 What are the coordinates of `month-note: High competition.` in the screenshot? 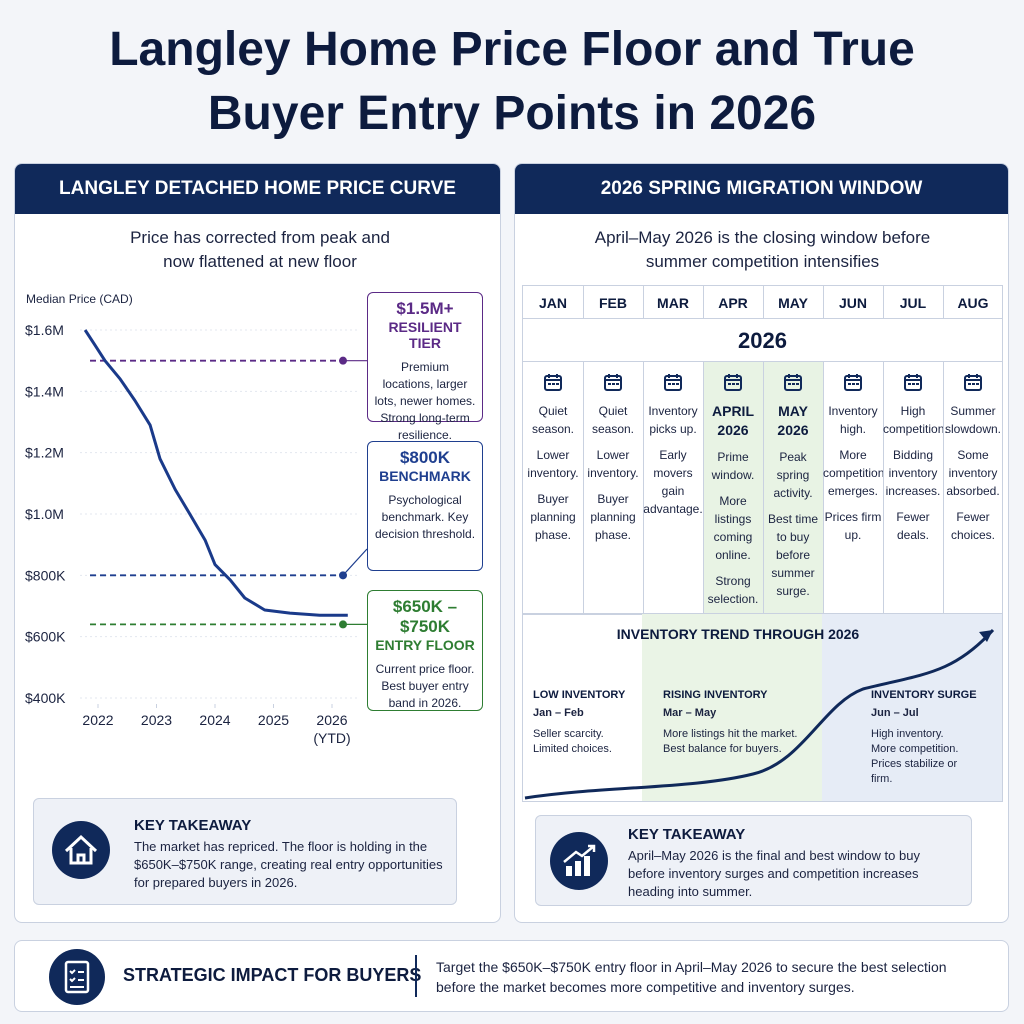 It's located at (915, 420).